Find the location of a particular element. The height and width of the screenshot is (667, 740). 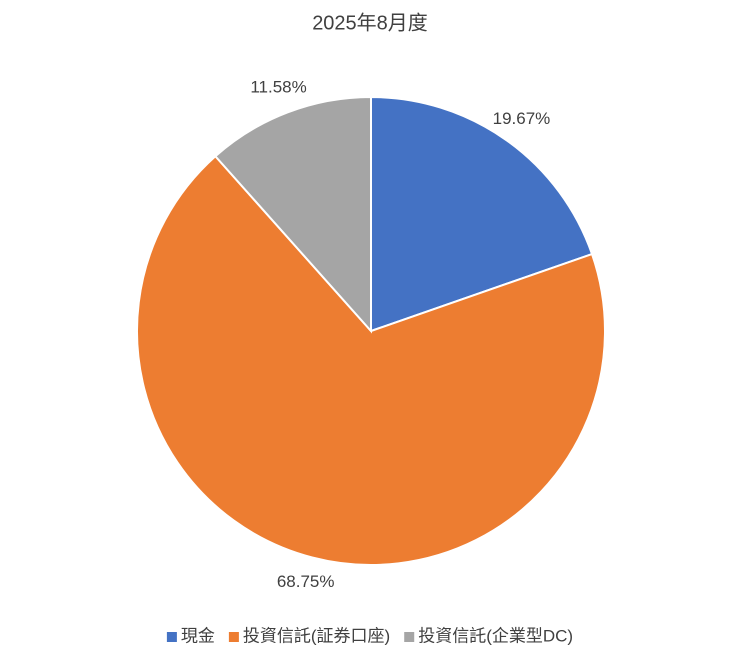

chart-title: 2025年8月度 is located at coordinates (370, 22).